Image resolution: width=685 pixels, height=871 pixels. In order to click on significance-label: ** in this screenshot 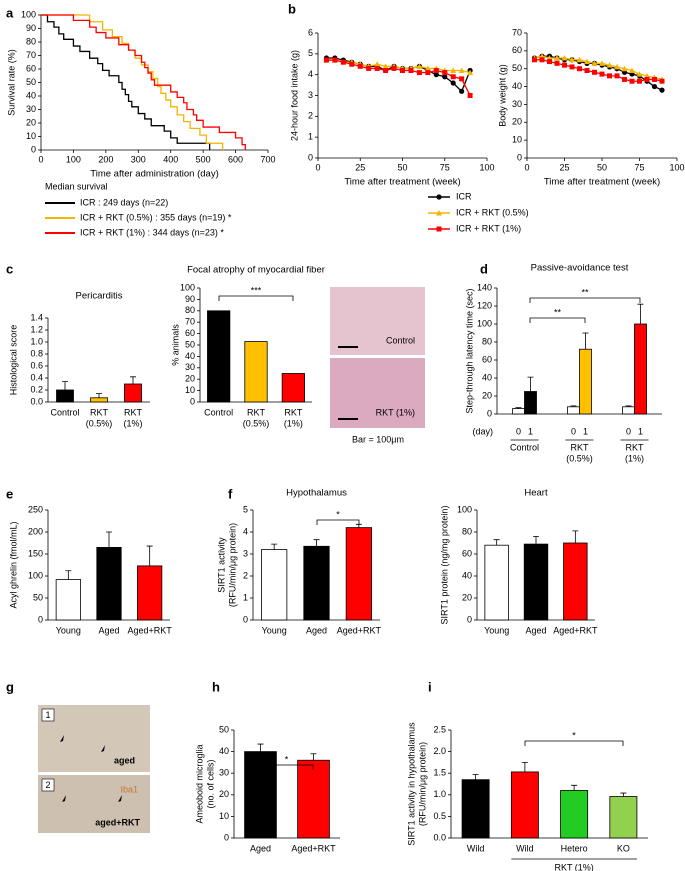, I will do `click(585, 292)`.